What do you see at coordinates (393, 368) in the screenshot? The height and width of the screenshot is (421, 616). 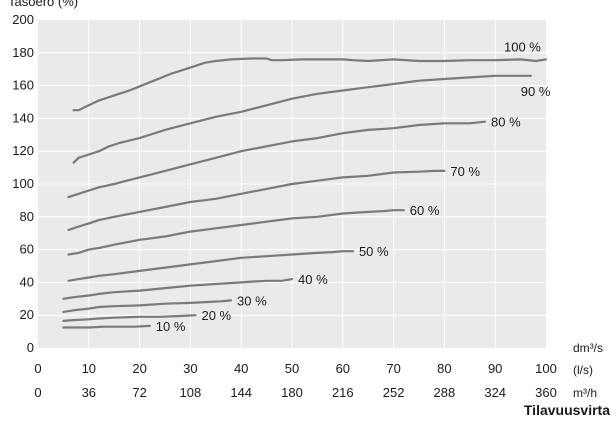 I see `x-tick-label: 70` at bounding box center [393, 368].